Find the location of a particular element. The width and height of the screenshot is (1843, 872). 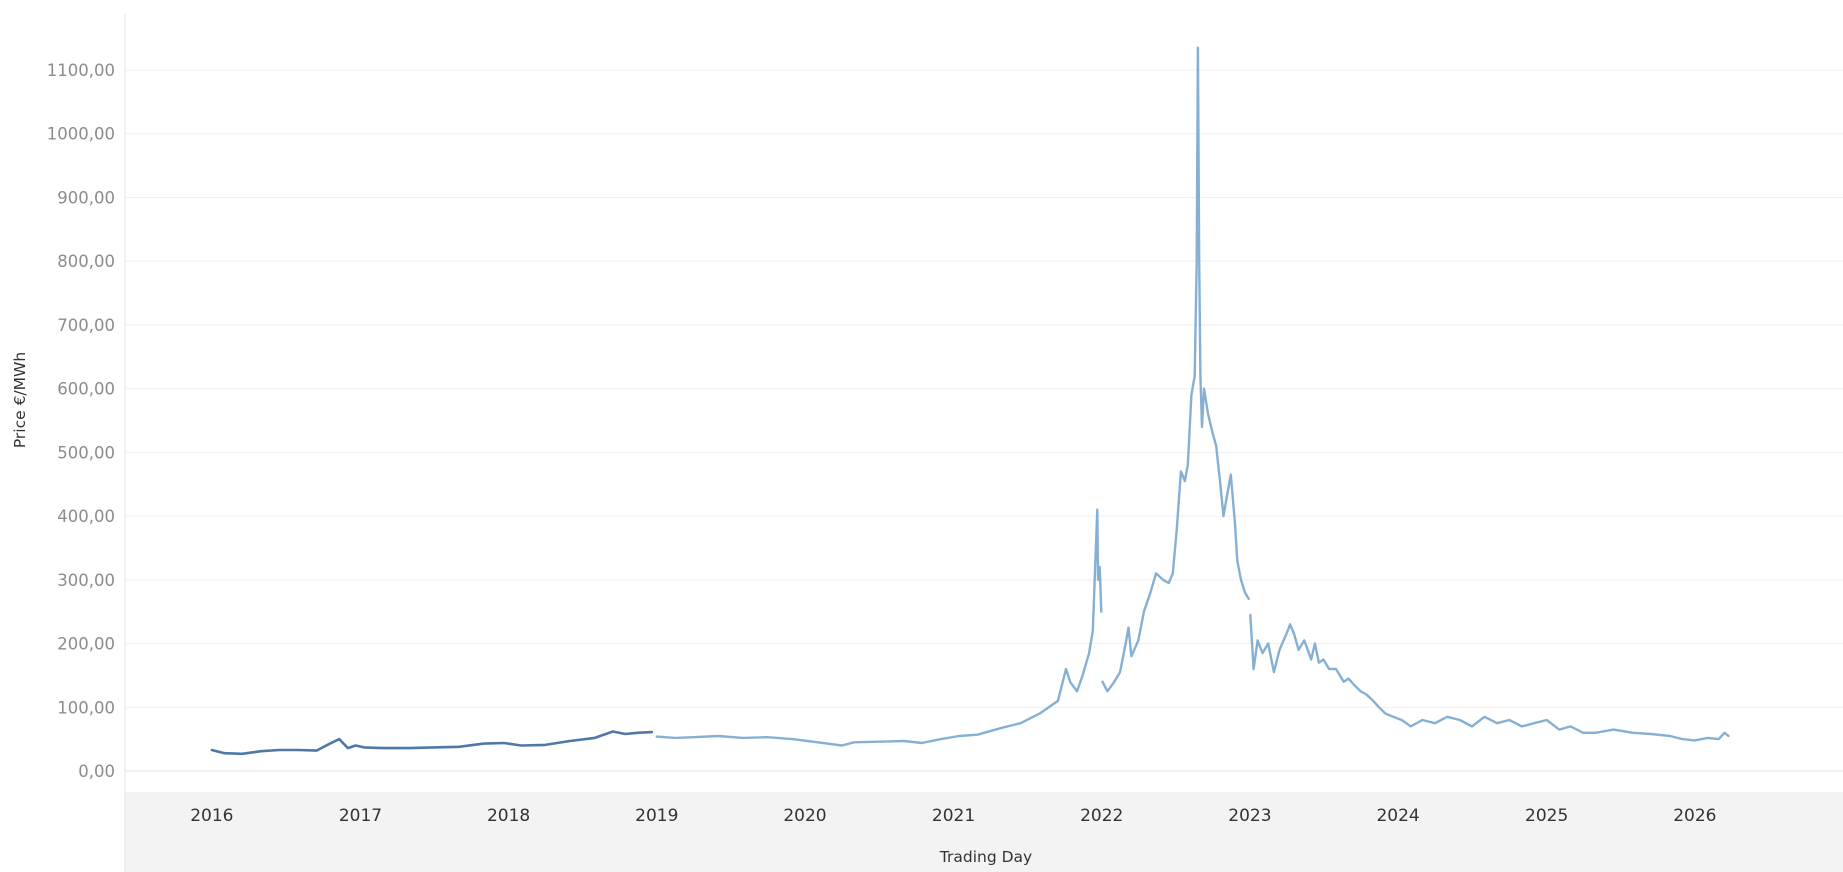

x-tick-label: 2025 is located at coordinates (1546, 816).